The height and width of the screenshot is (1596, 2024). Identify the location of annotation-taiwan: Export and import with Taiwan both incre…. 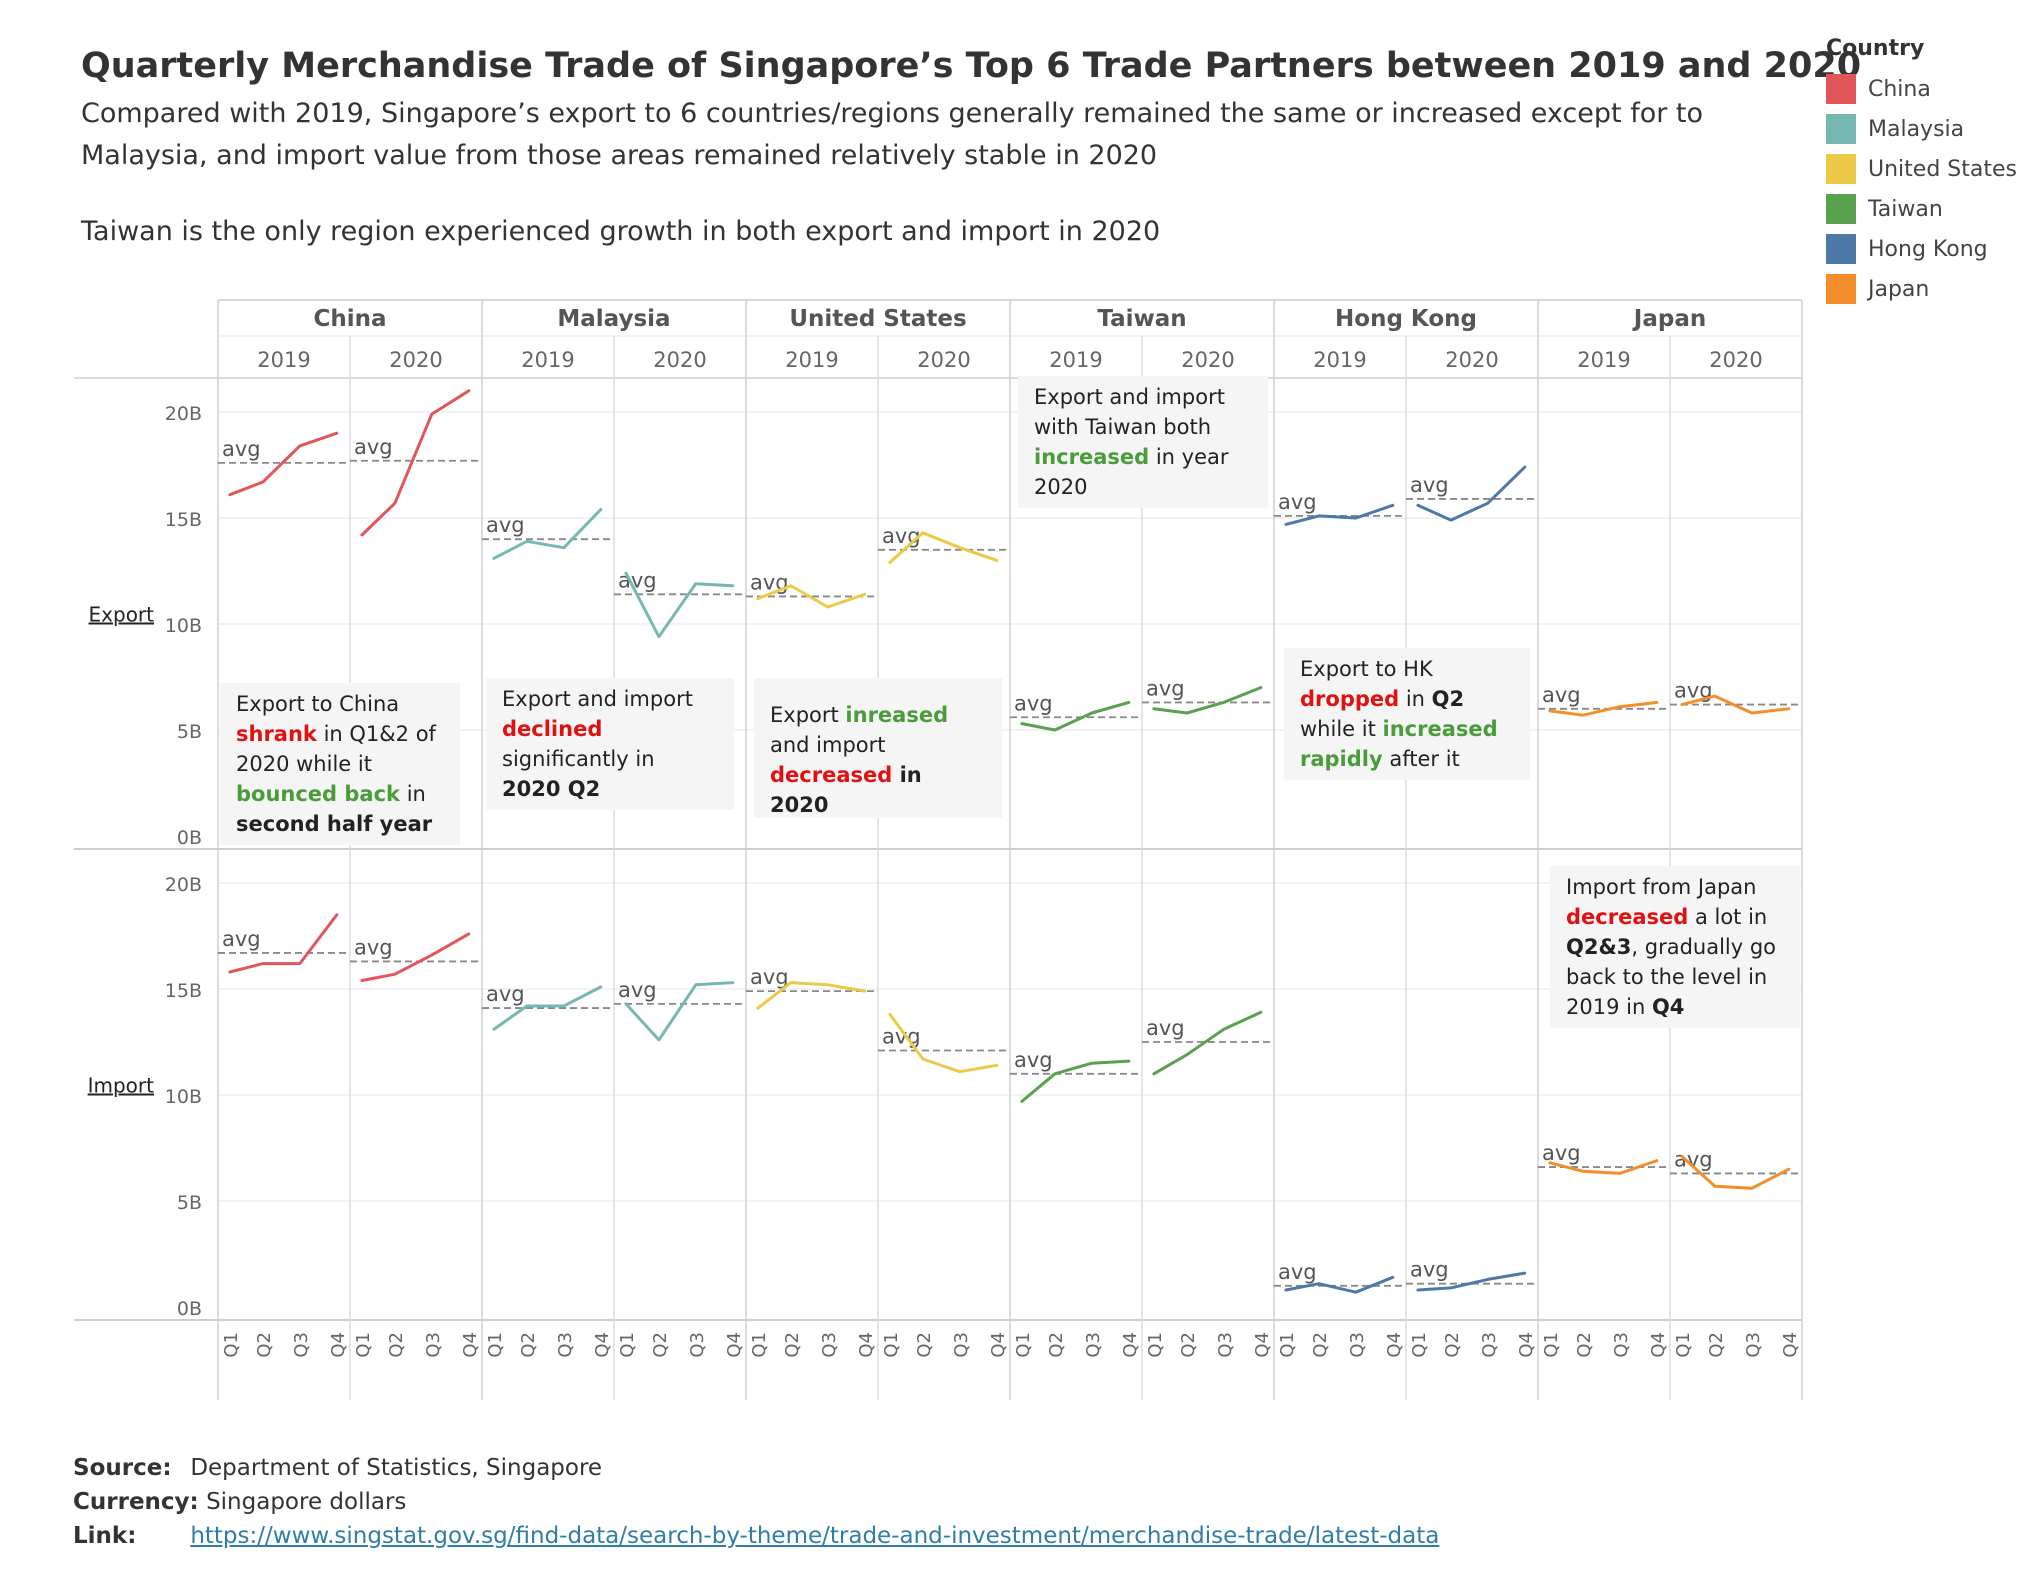
(1143, 442).